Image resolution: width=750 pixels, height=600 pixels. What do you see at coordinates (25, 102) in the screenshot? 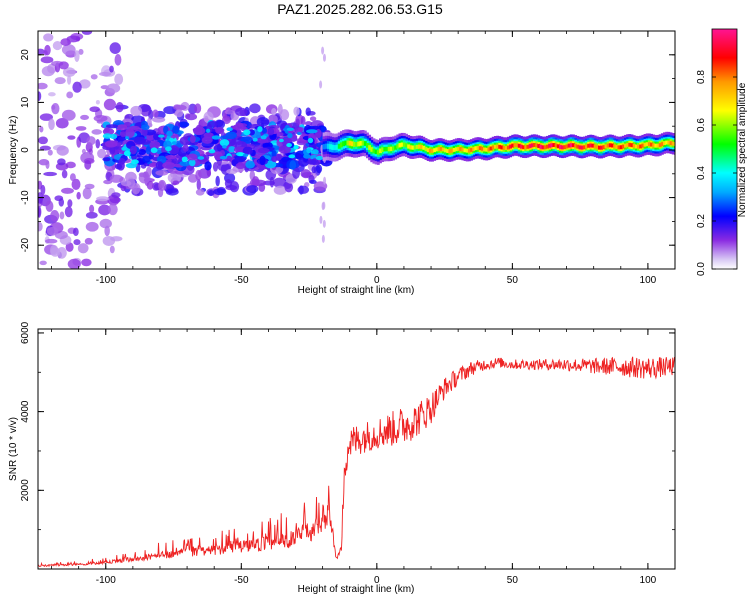
I see `spectrogram-y-tick-label: 10` at bounding box center [25, 102].